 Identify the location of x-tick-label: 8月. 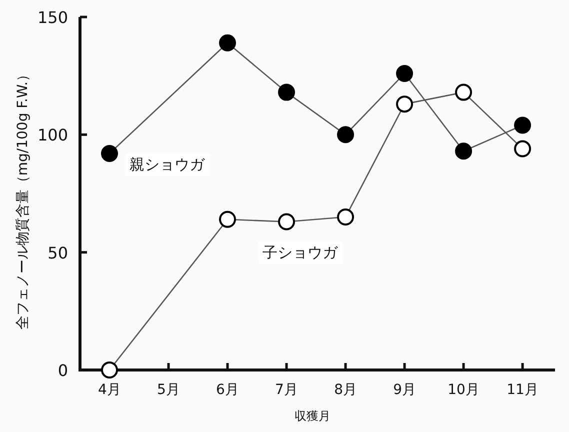
(345, 390).